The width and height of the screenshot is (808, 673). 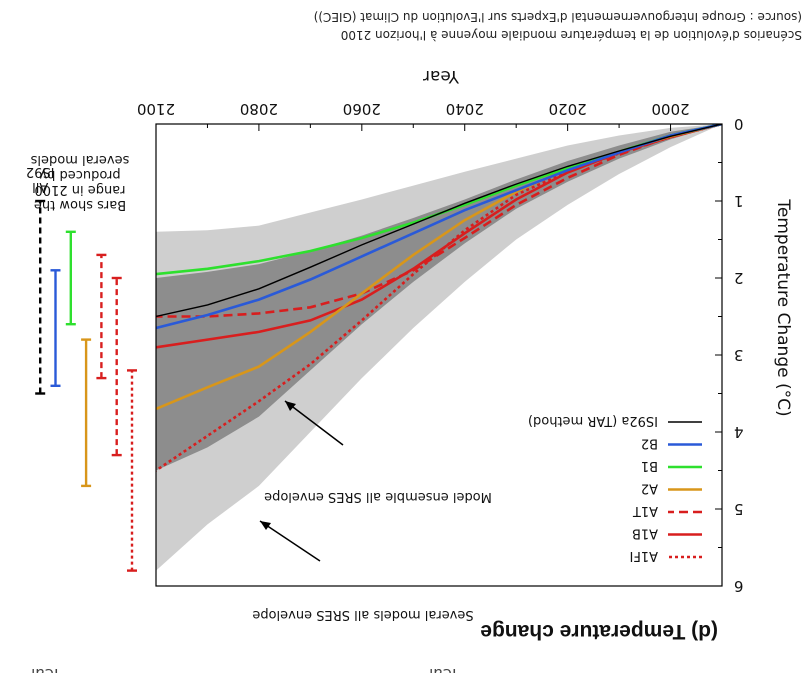 What do you see at coordinates (568, 109) in the screenshot?
I see `x-tick-label: 2020` at bounding box center [568, 109].